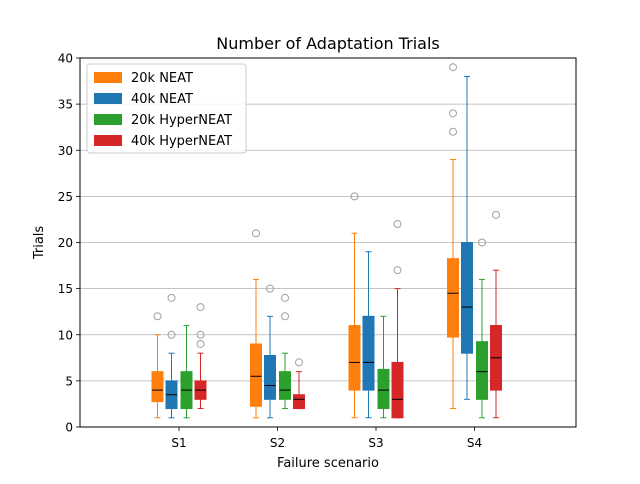  Describe the element at coordinates (65, 59) in the screenshot. I see `y-tick-label: 40` at that location.